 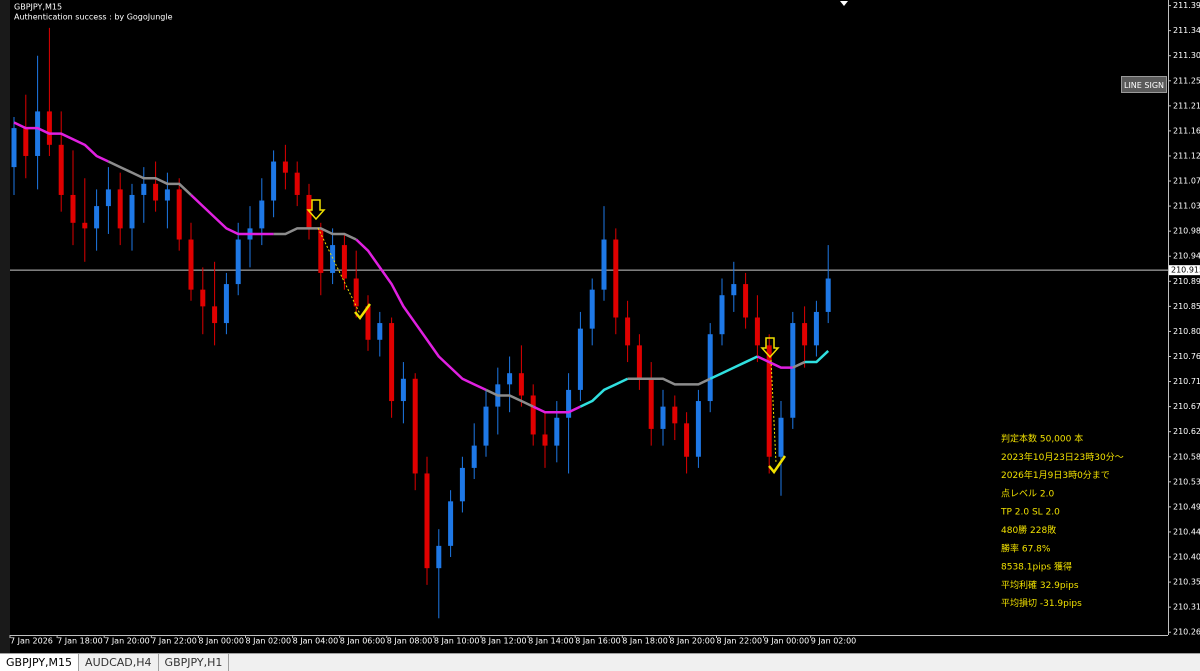 What do you see at coordinates (80, 641) in the screenshot?
I see `x-tick-label: 7 Jan 18:00` at bounding box center [80, 641].